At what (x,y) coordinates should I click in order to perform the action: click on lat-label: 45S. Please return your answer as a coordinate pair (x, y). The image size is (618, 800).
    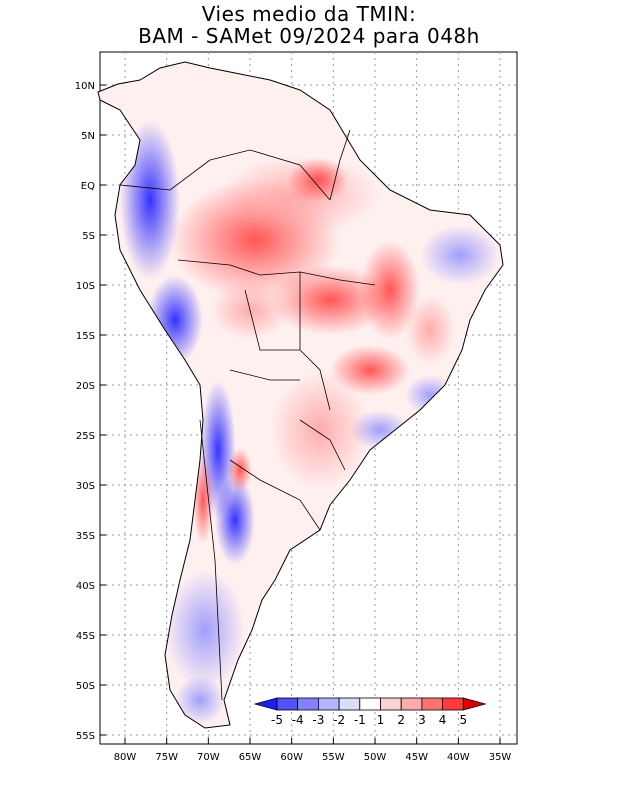
    Looking at the image, I should click on (85, 636).